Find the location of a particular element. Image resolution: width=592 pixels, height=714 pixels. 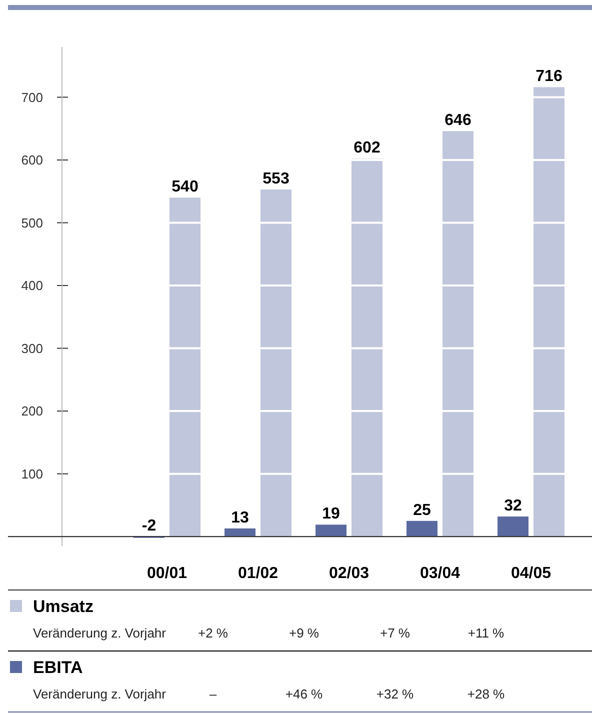

data-label: 646 is located at coordinates (458, 121).